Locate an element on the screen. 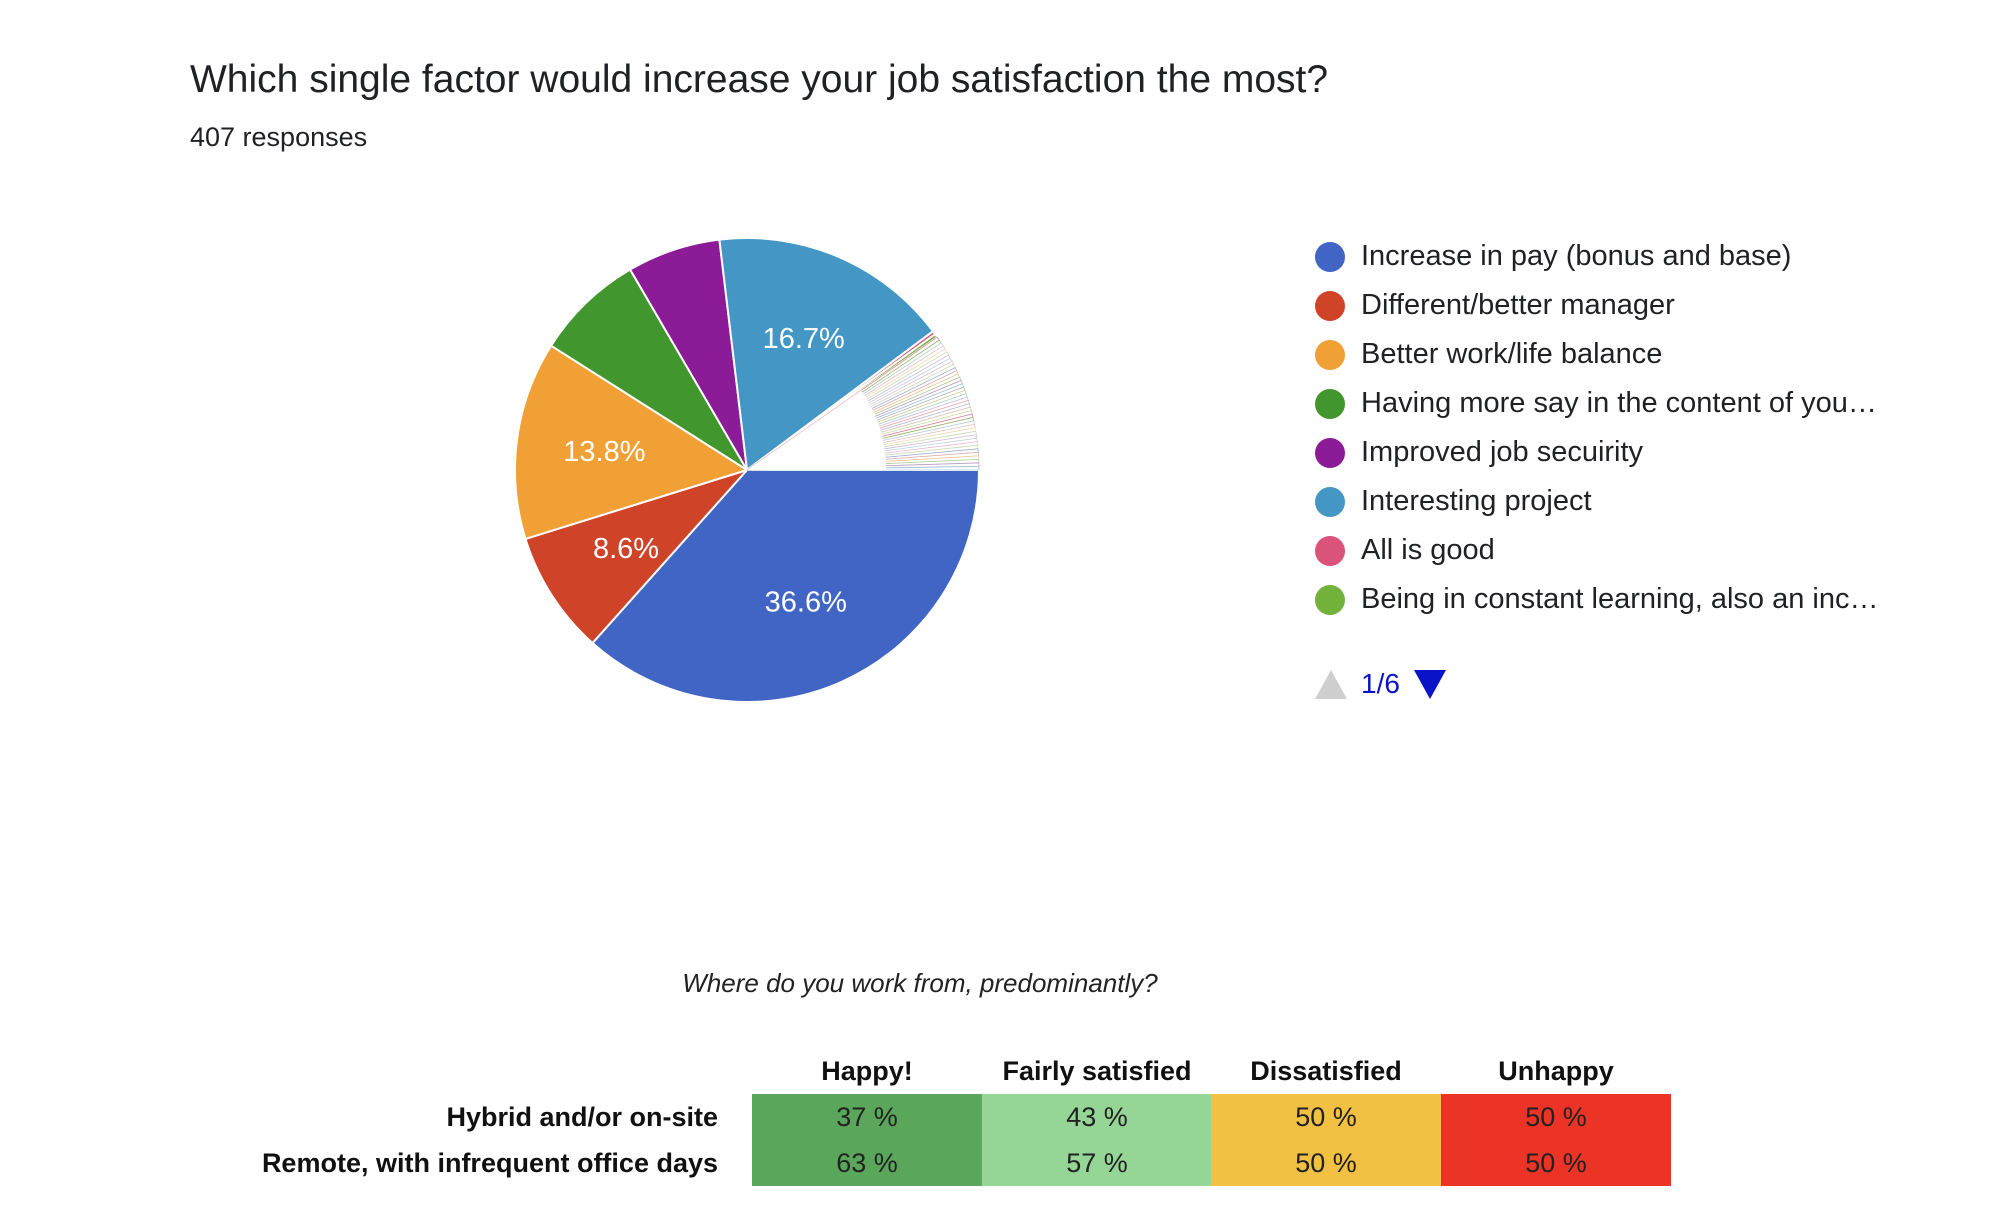  pie-chart: 36.6% 8.6% 13.8% 16.7% is located at coordinates (747, 470).